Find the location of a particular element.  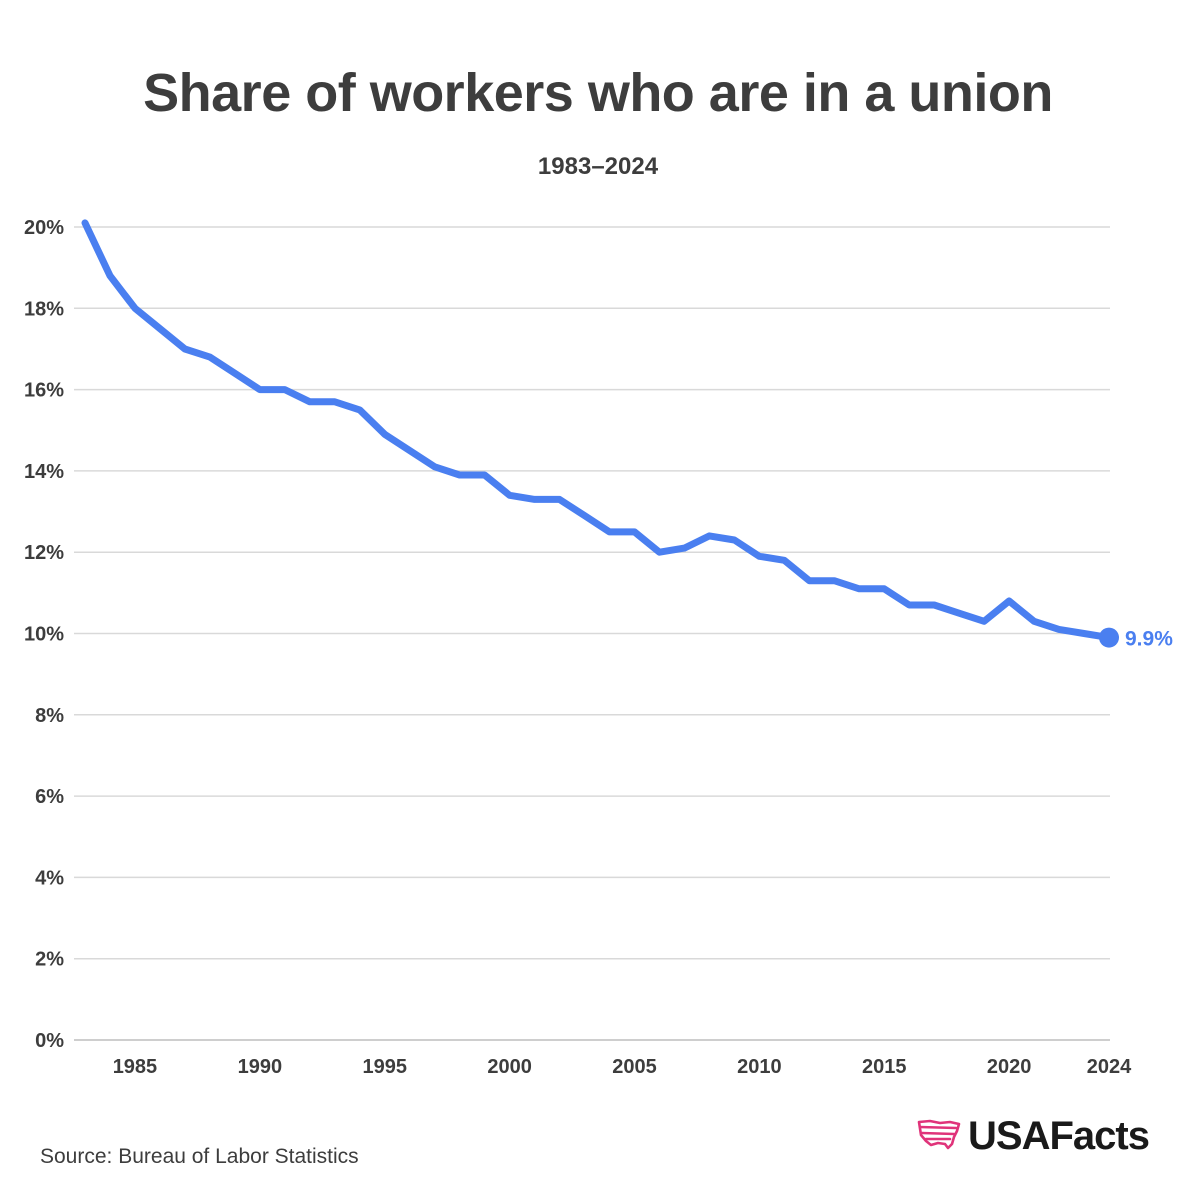

y-tick-label: 2% is located at coordinates (49, 960).